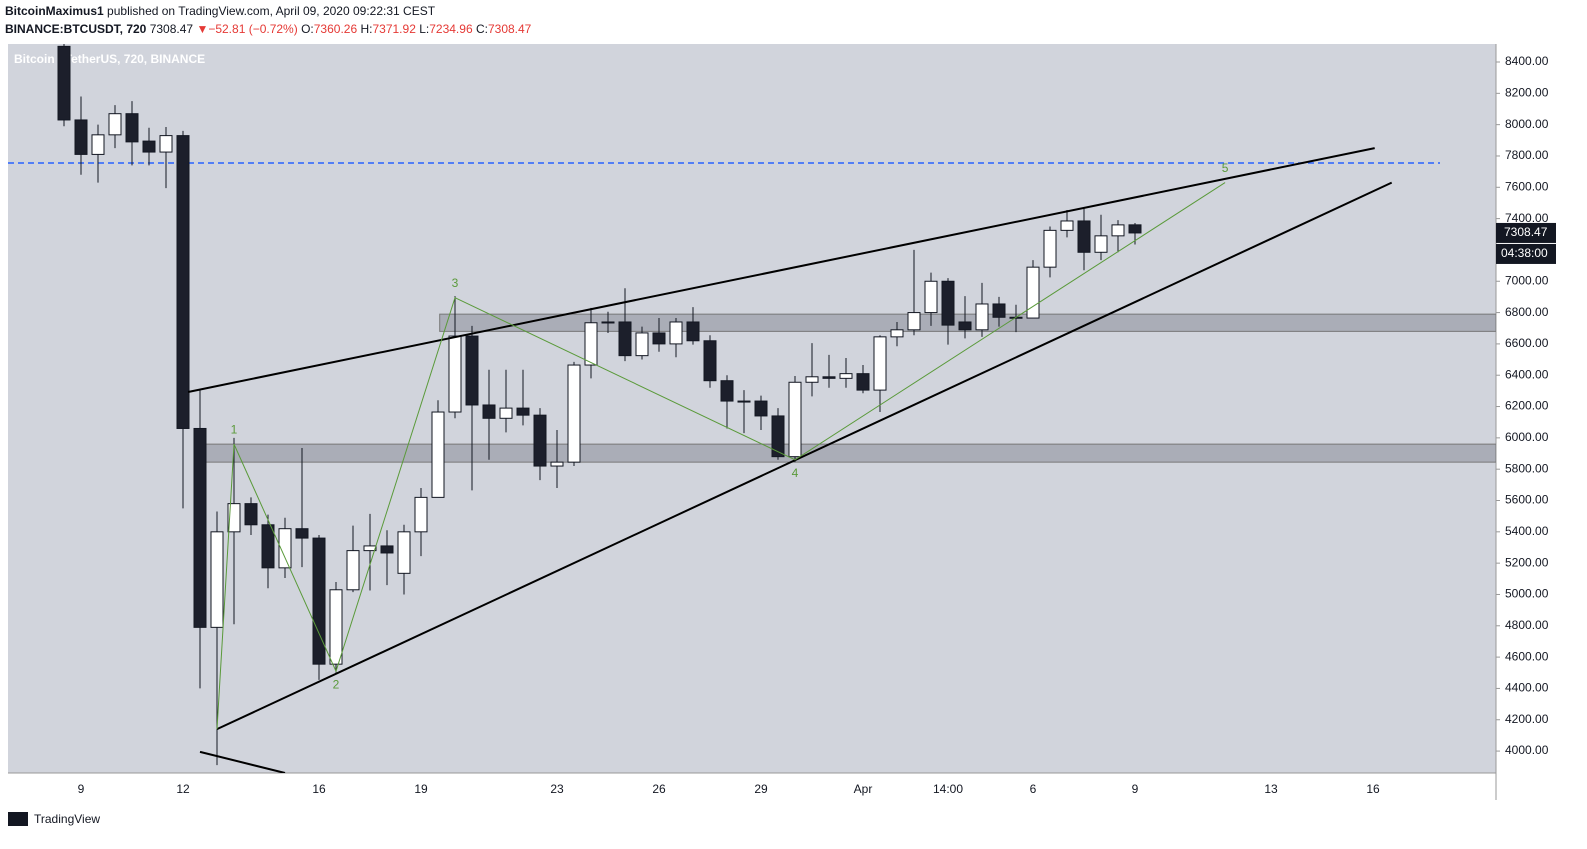  I want to click on footer-brand: TradingView, so click(67, 819).